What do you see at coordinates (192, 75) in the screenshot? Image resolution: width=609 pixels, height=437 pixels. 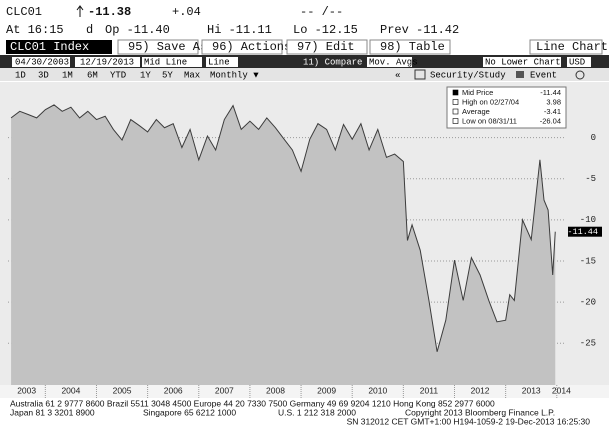 I see `period: Max` at bounding box center [192, 75].